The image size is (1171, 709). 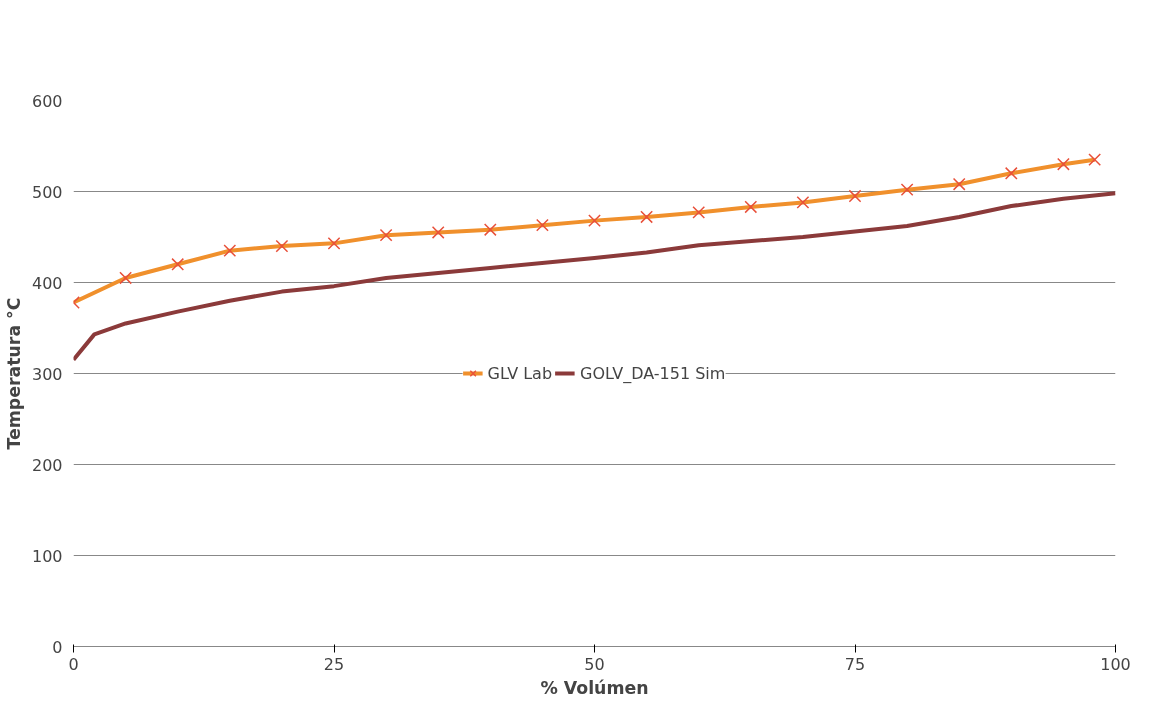 What do you see at coordinates (594, 687) in the screenshot?
I see `x-axis-title: % Volúmen` at bounding box center [594, 687].